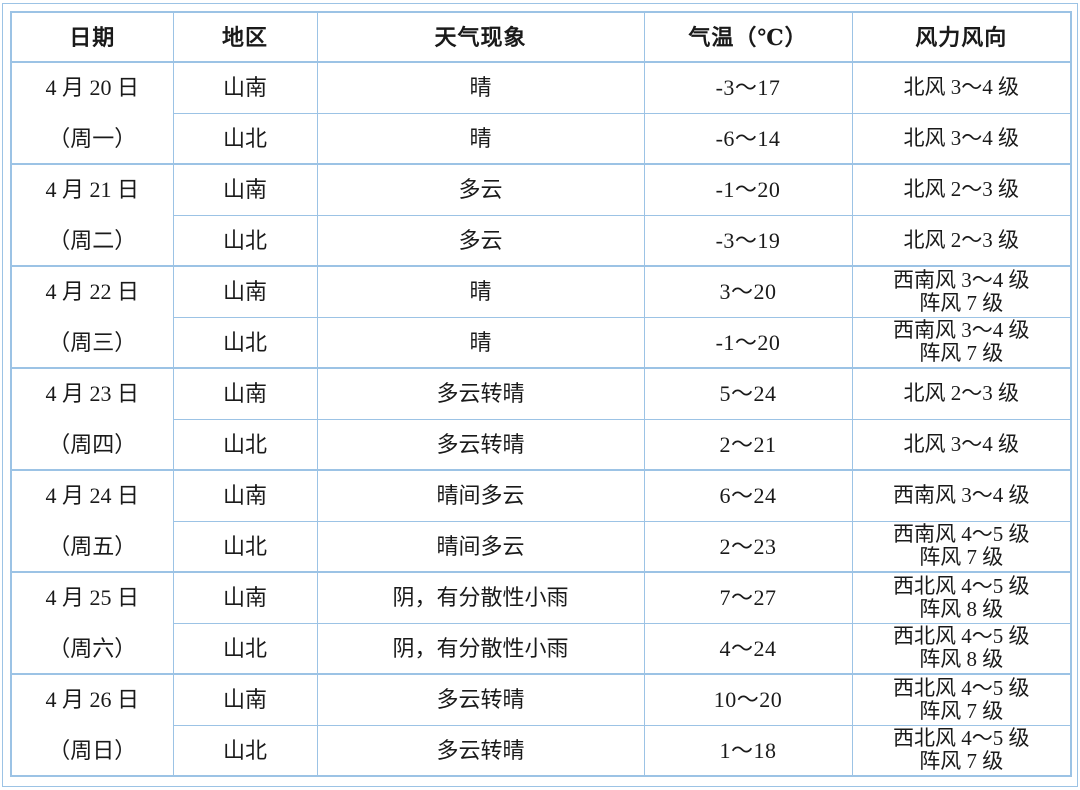 The height and width of the screenshot is (790, 1080). Describe the element at coordinates (92, 623) in the screenshot. I see `date-cell: 4 月 25 日 （周六）` at that location.